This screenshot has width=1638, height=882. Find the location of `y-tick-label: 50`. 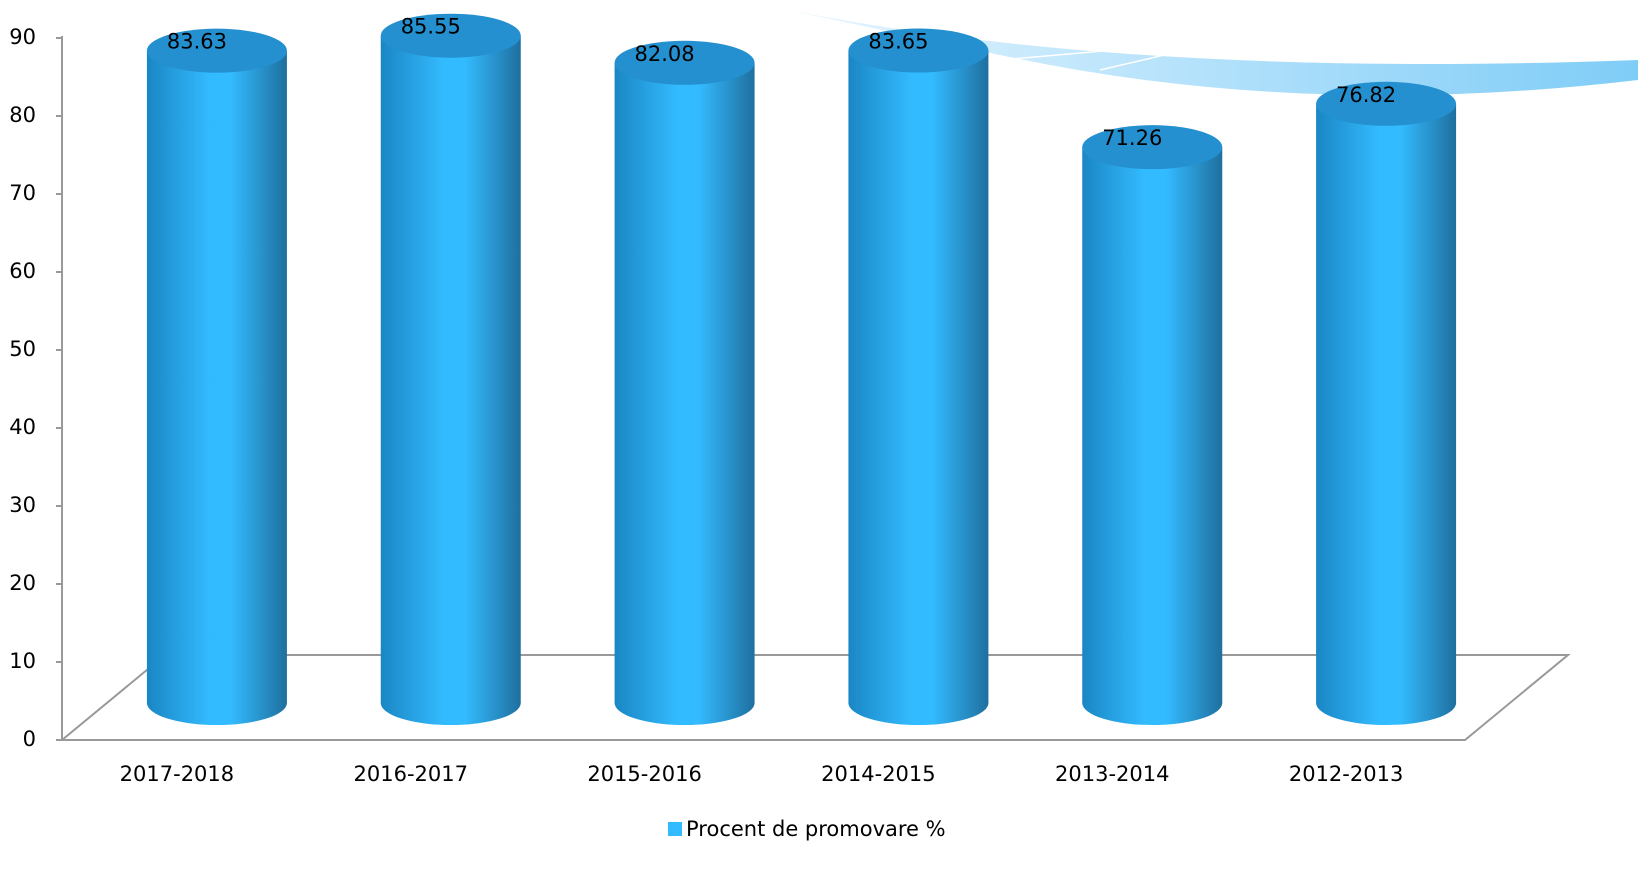

y-tick-label: 50 is located at coordinates (22, 349).